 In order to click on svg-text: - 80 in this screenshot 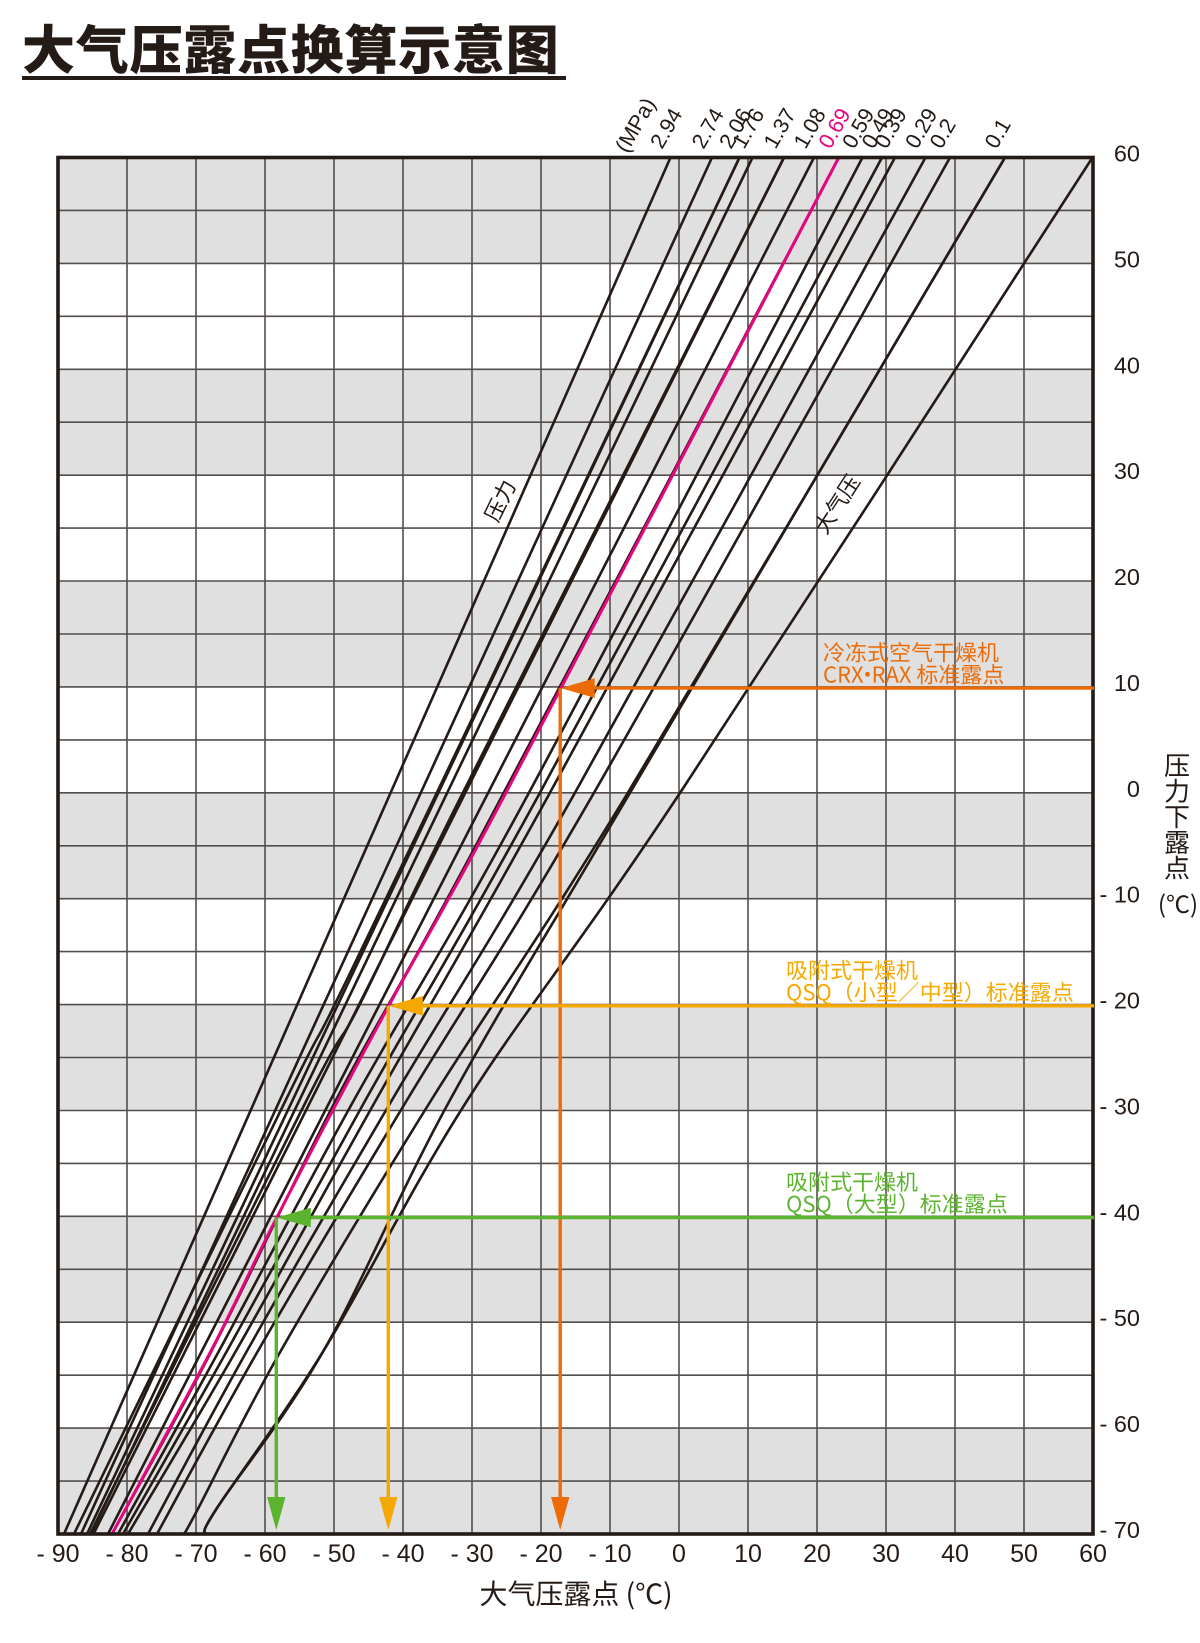, I will do `click(126, 1554)`.